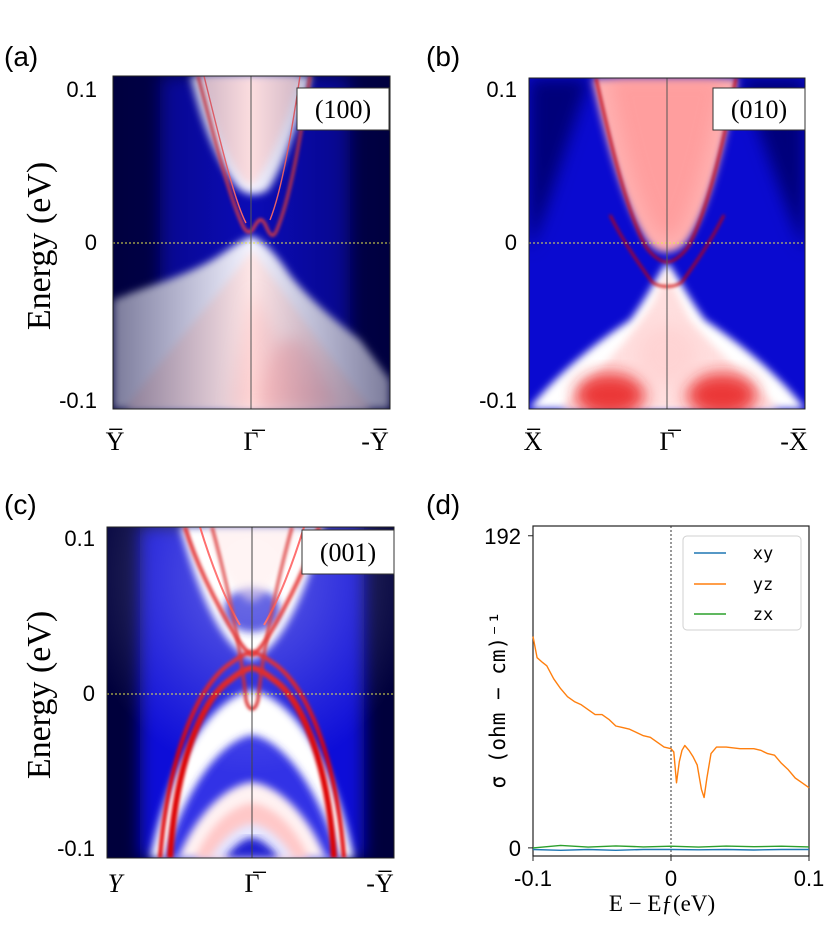 The width and height of the screenshot is (832, 926). I want to click on x-tick-b-2: -X̅, so click(794, 441).